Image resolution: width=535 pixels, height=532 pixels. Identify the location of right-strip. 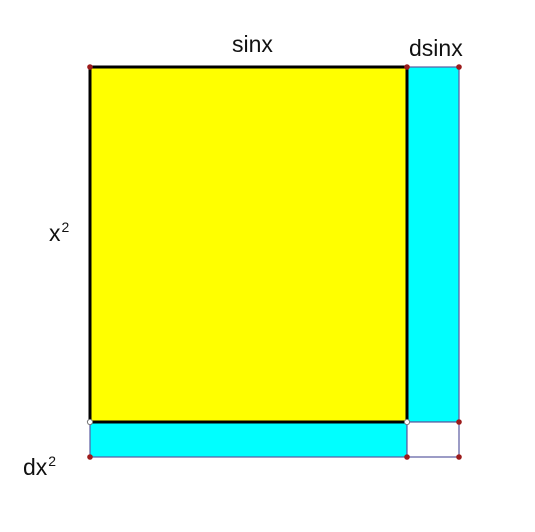
(433, 244).